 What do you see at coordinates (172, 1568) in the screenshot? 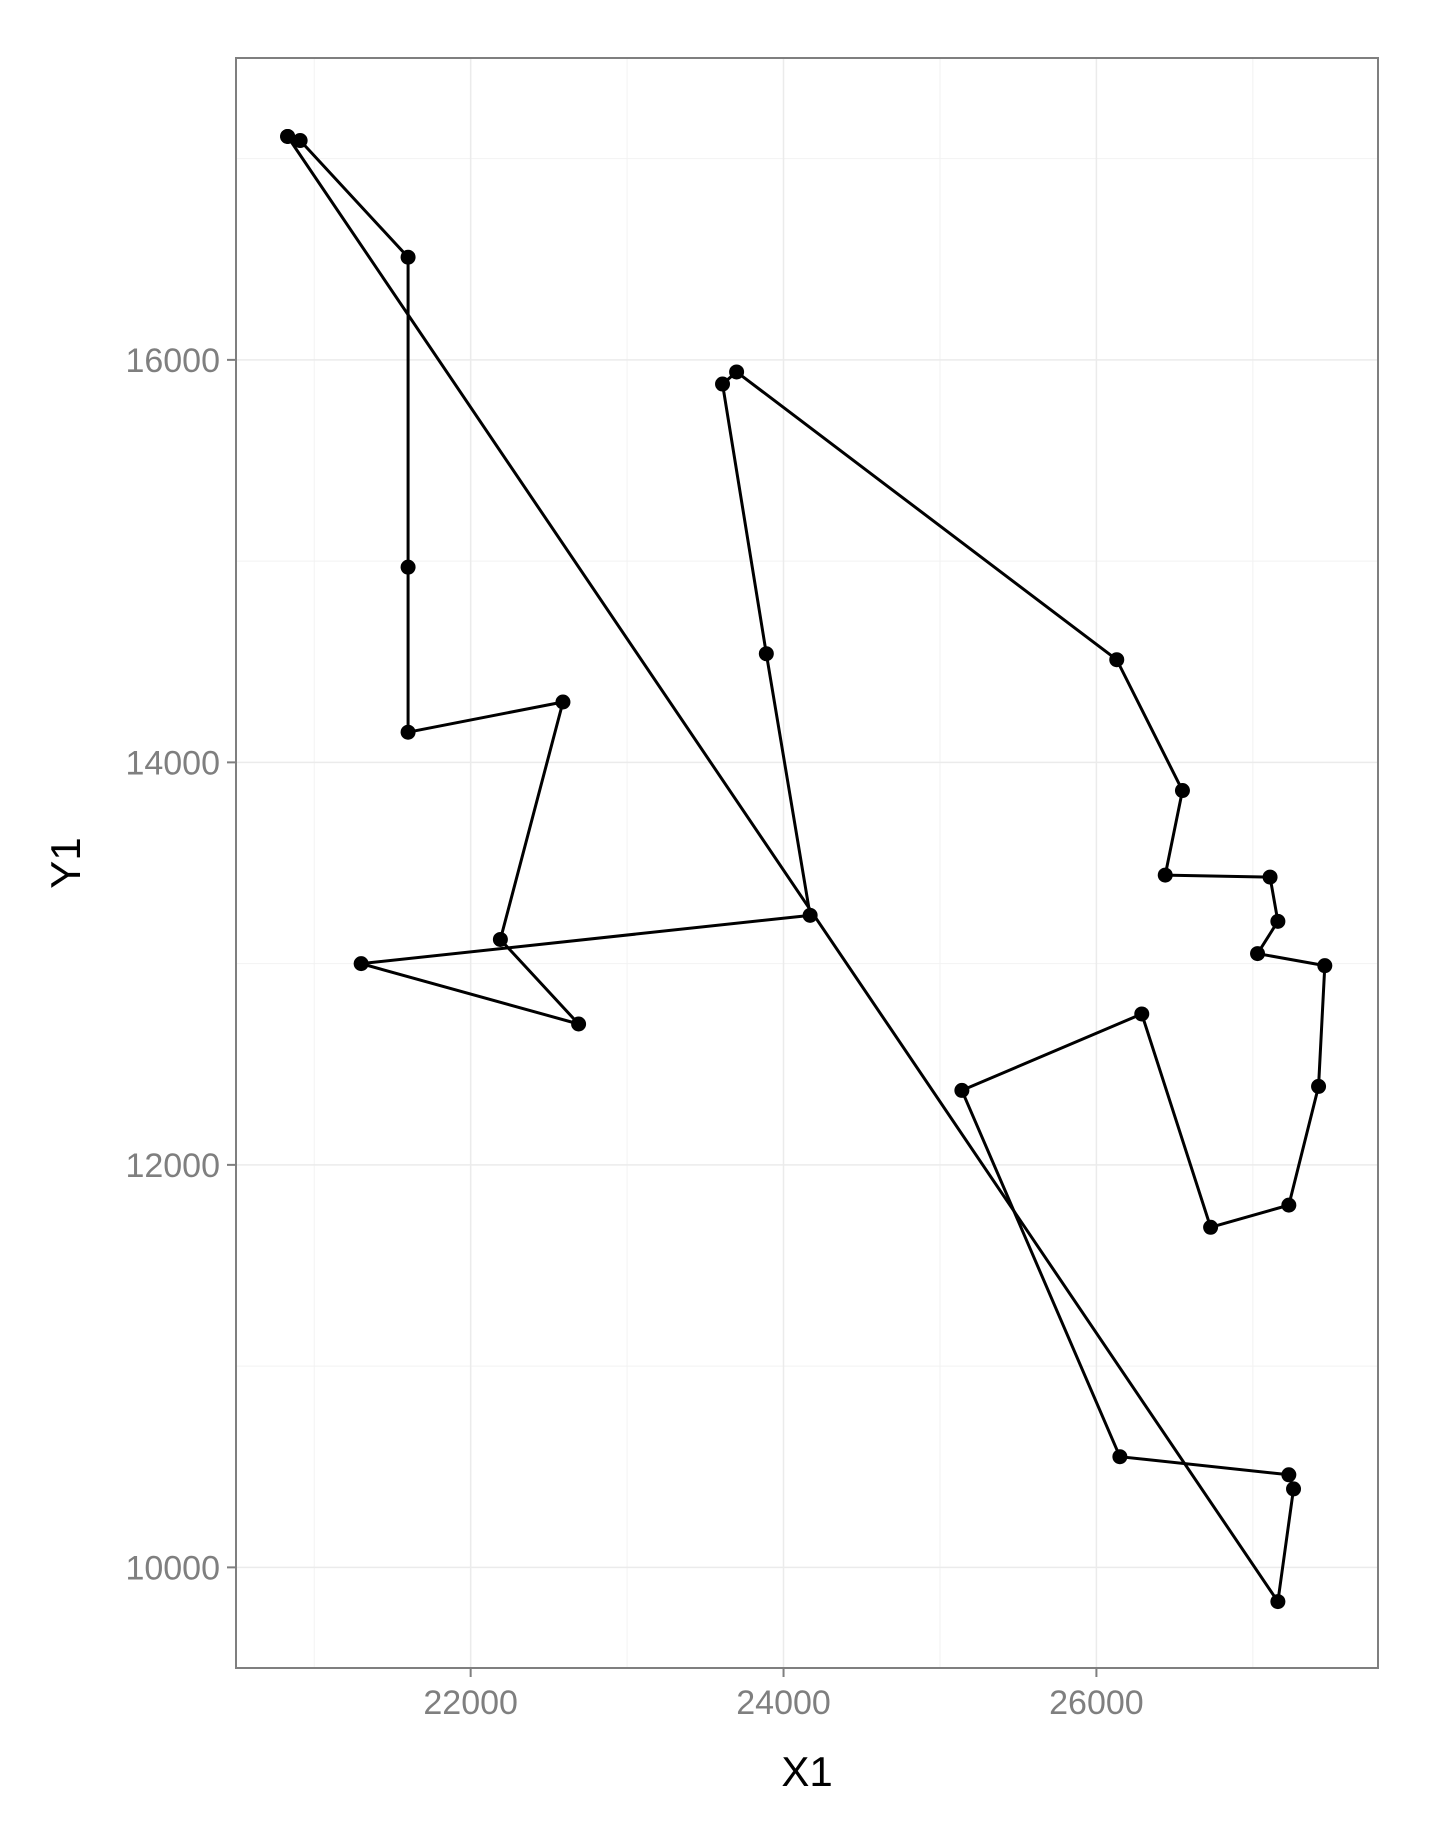
I see `y-tick-label: 10000` at bounding box center [172, 1568].